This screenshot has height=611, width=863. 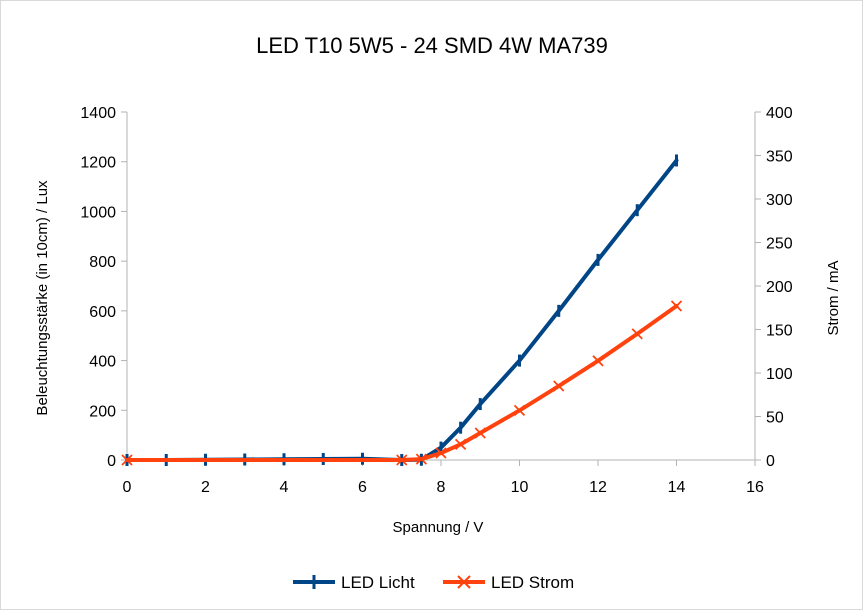 I want to click on legend-item-led-strom: LED Strom, so click(x=508, y=582).